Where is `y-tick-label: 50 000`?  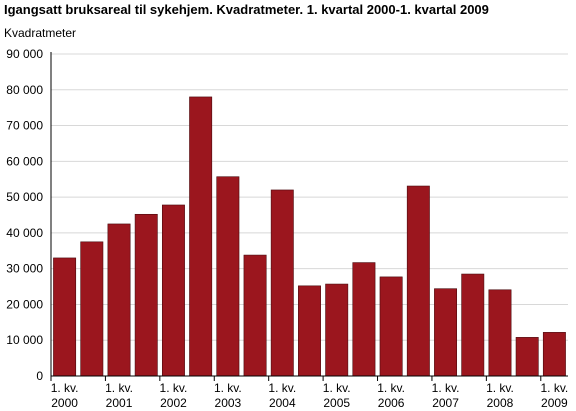
y-tick-label: 50 000 is located at coordinates (24, 197).